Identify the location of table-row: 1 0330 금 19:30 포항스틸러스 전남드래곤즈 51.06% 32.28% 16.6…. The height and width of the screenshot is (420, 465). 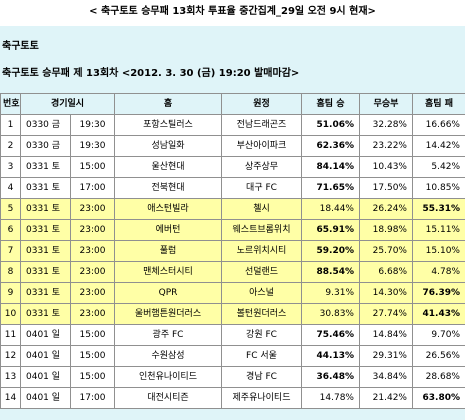
(232, 125).